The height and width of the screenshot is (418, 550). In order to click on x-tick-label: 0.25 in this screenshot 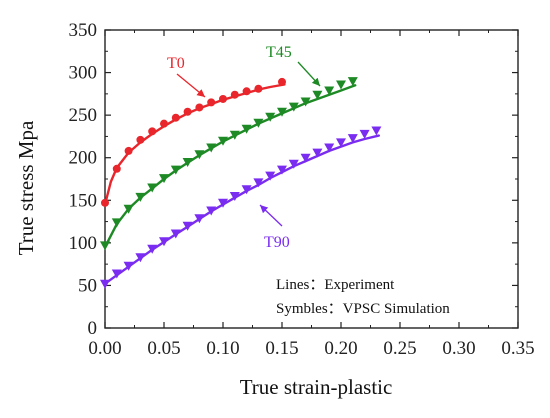, I will do `click(399, 348)`.